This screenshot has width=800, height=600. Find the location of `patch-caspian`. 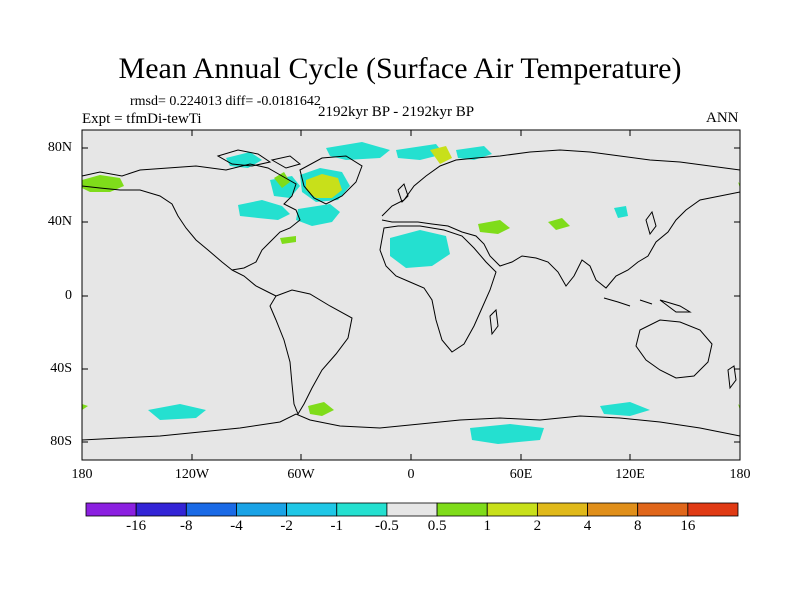

patch-caspian is located at coordinates (494, 227).